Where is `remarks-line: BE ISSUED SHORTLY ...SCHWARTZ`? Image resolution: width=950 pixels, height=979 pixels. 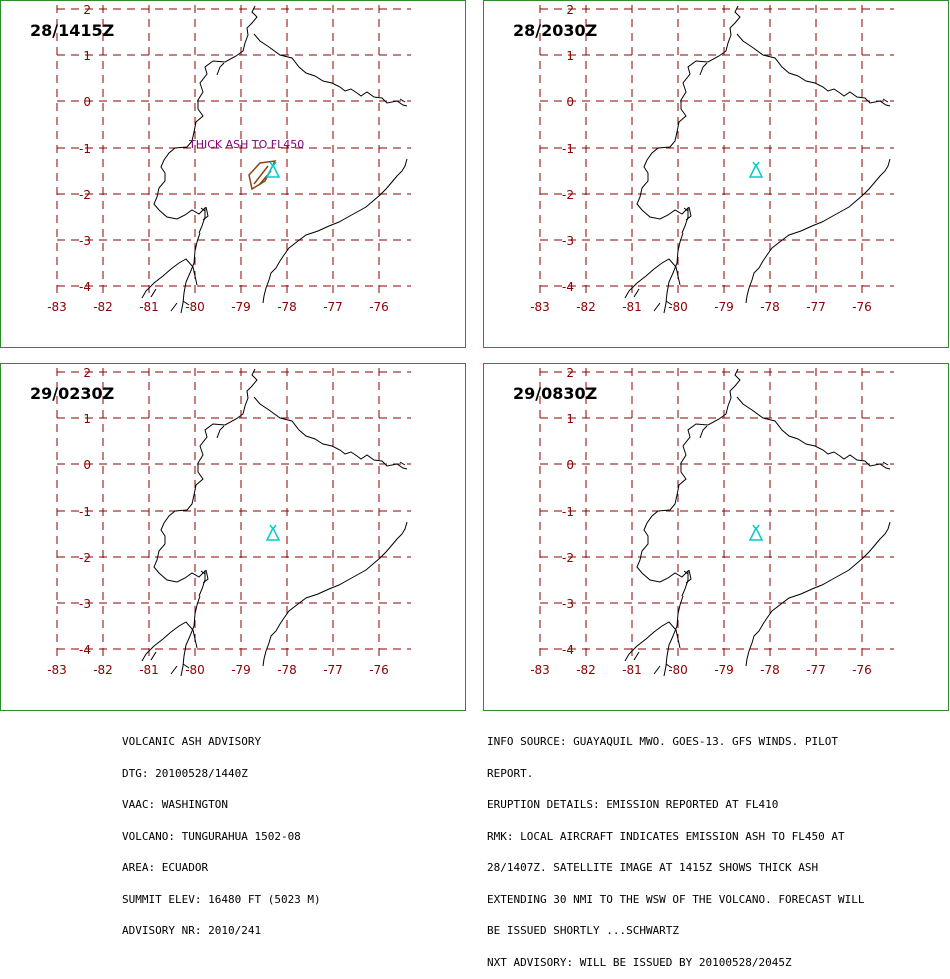
remarks-line: BE ISSUED SHORTLY ...SCHWARTZ is located at coordinates (583, 930).